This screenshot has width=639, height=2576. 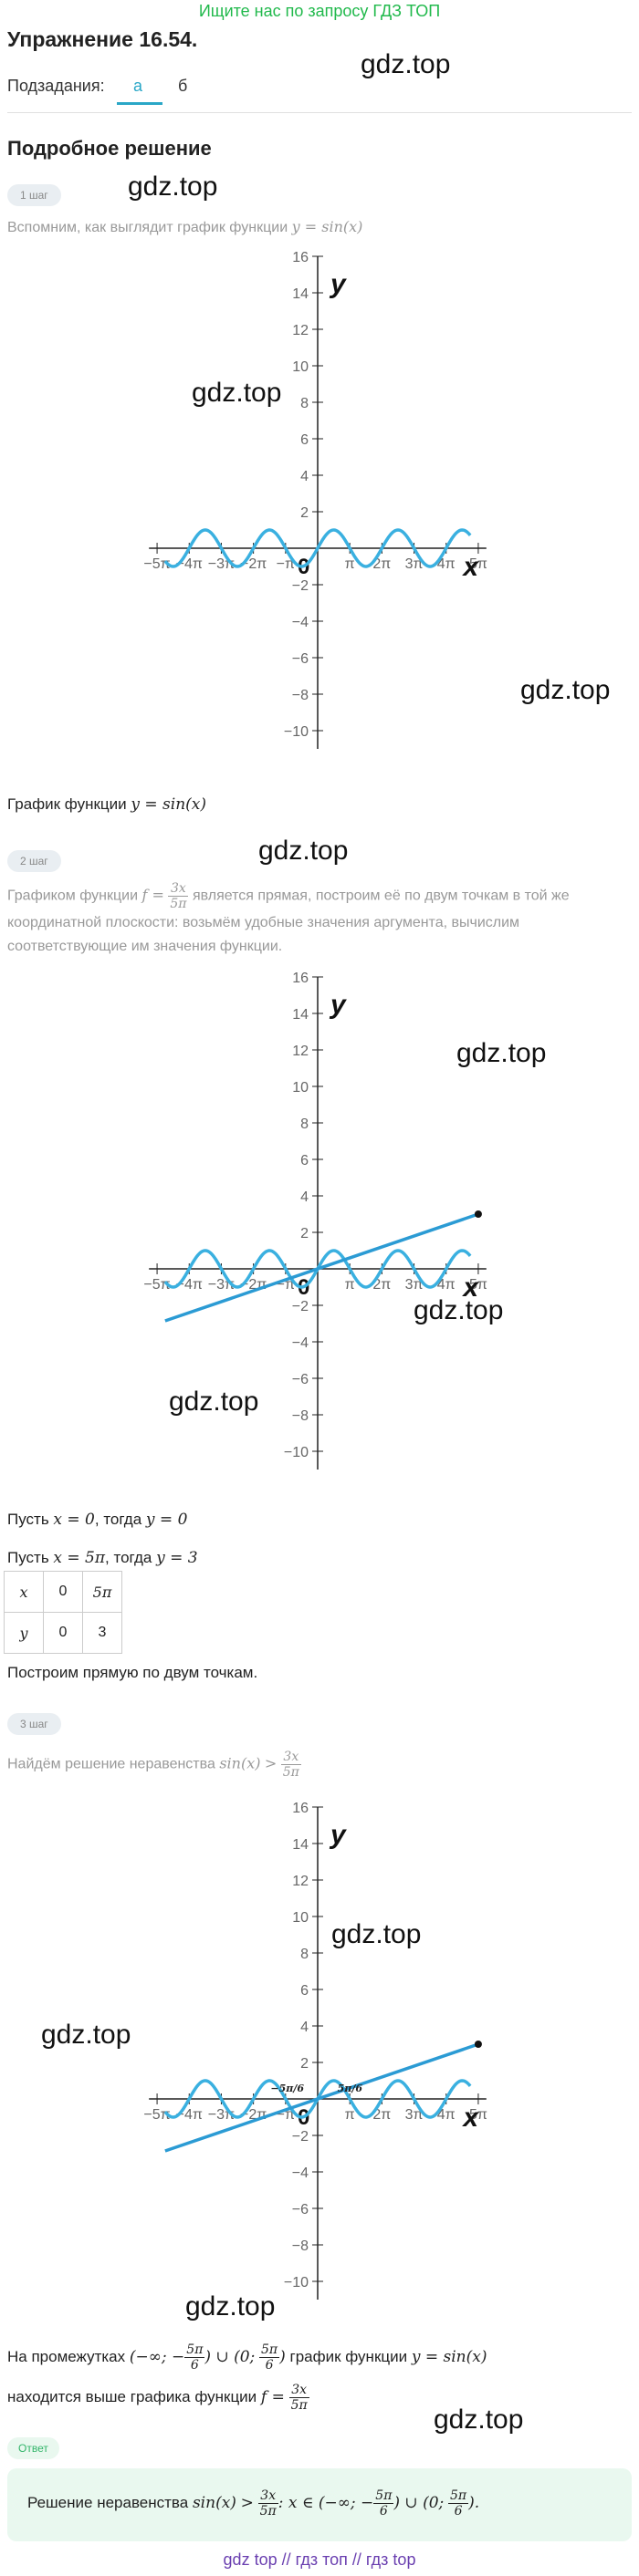 What do you see at coordinates (304, 1991) in the screenshot?
I see `y-tick-label: 6` at bounding box center [304, 1991].